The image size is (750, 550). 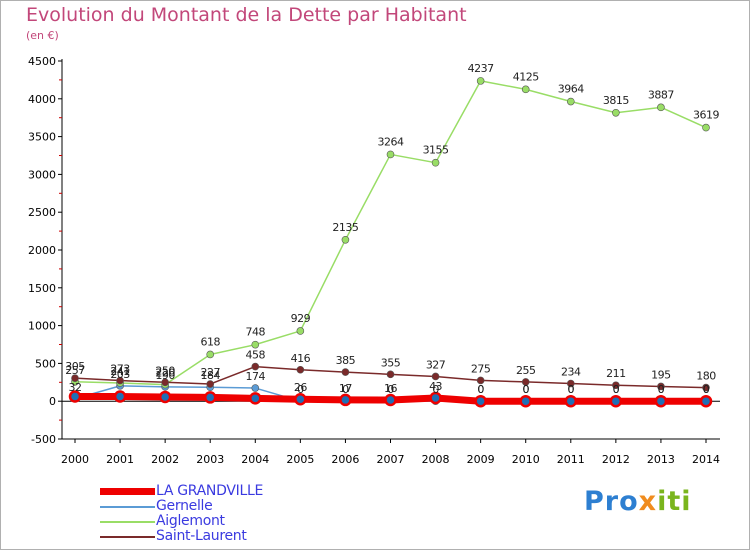 What do you see at coordinates (300, 459) in the screenshot?
I see `x-tick-label: 2005` at bounding box center [300, 459].